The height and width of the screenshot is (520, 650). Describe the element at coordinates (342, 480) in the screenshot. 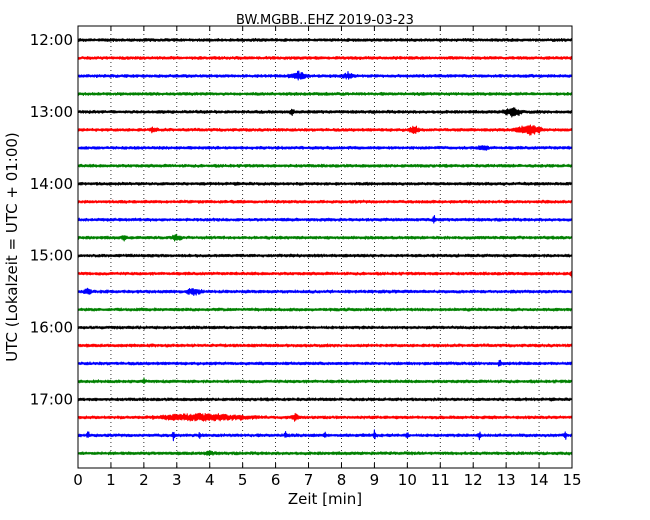

I see `x-tick-label: 8` at that location.